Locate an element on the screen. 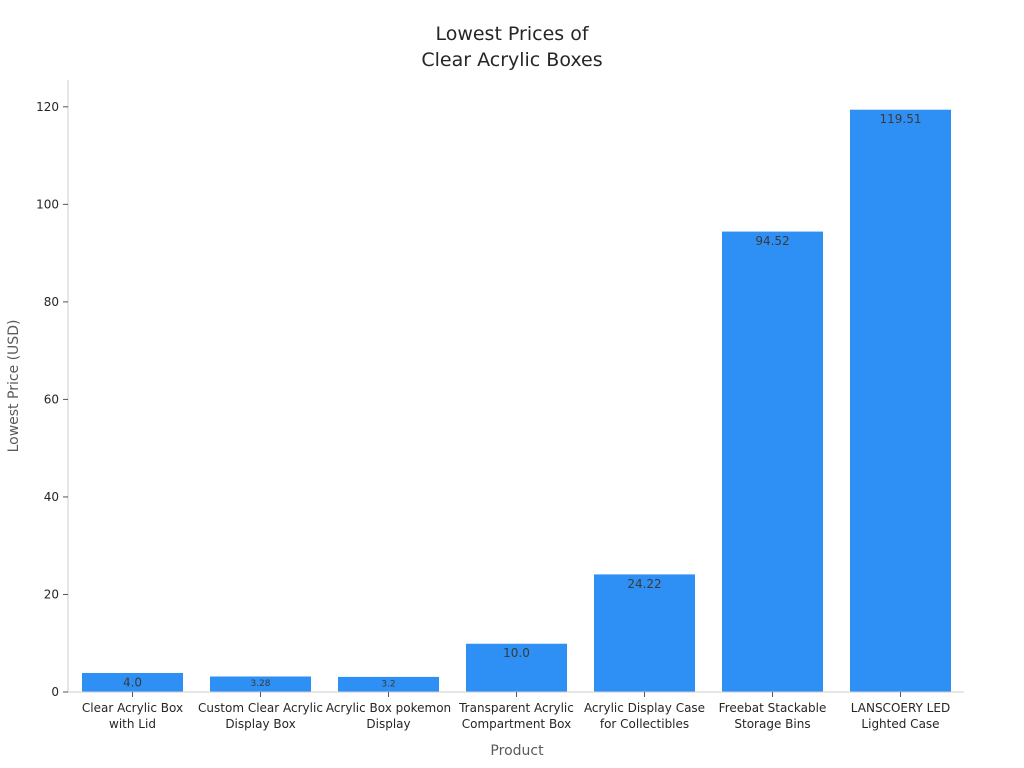  x-tick-label: Acrylic Display Case is located at coordinates (644, 708).